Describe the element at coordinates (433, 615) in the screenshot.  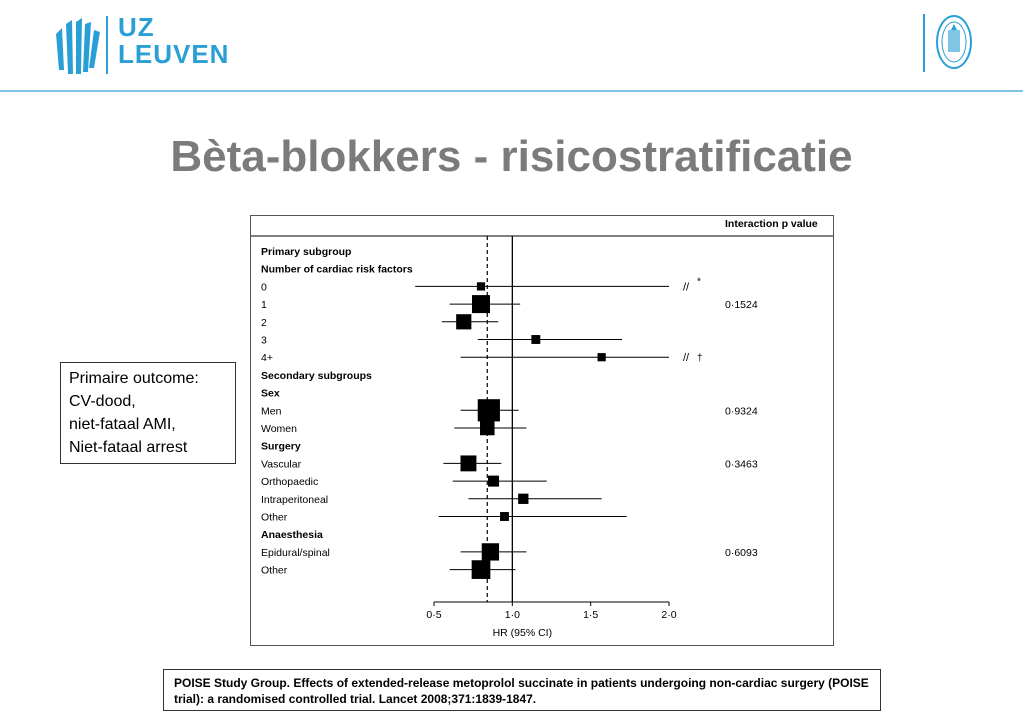
I see `x-tick-label: 0·5` at that location.